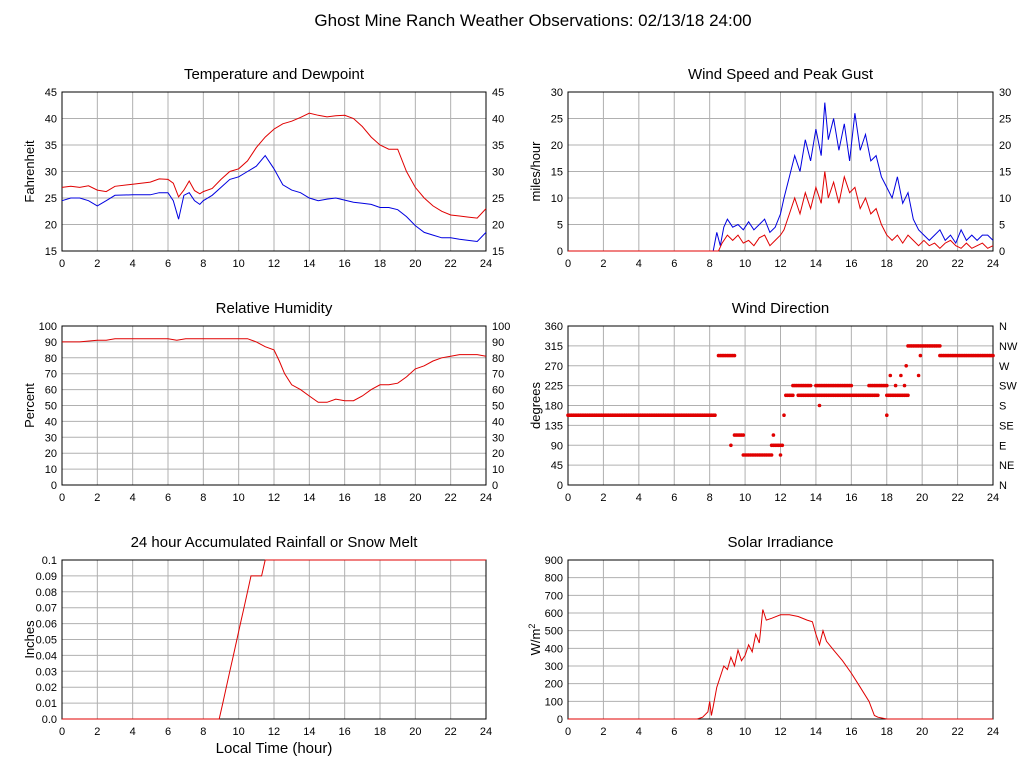 Image resolution: width=1027 pixels, height=777 pixels. I want to click on temperature-xtick-label: 22, so click(451, 264).